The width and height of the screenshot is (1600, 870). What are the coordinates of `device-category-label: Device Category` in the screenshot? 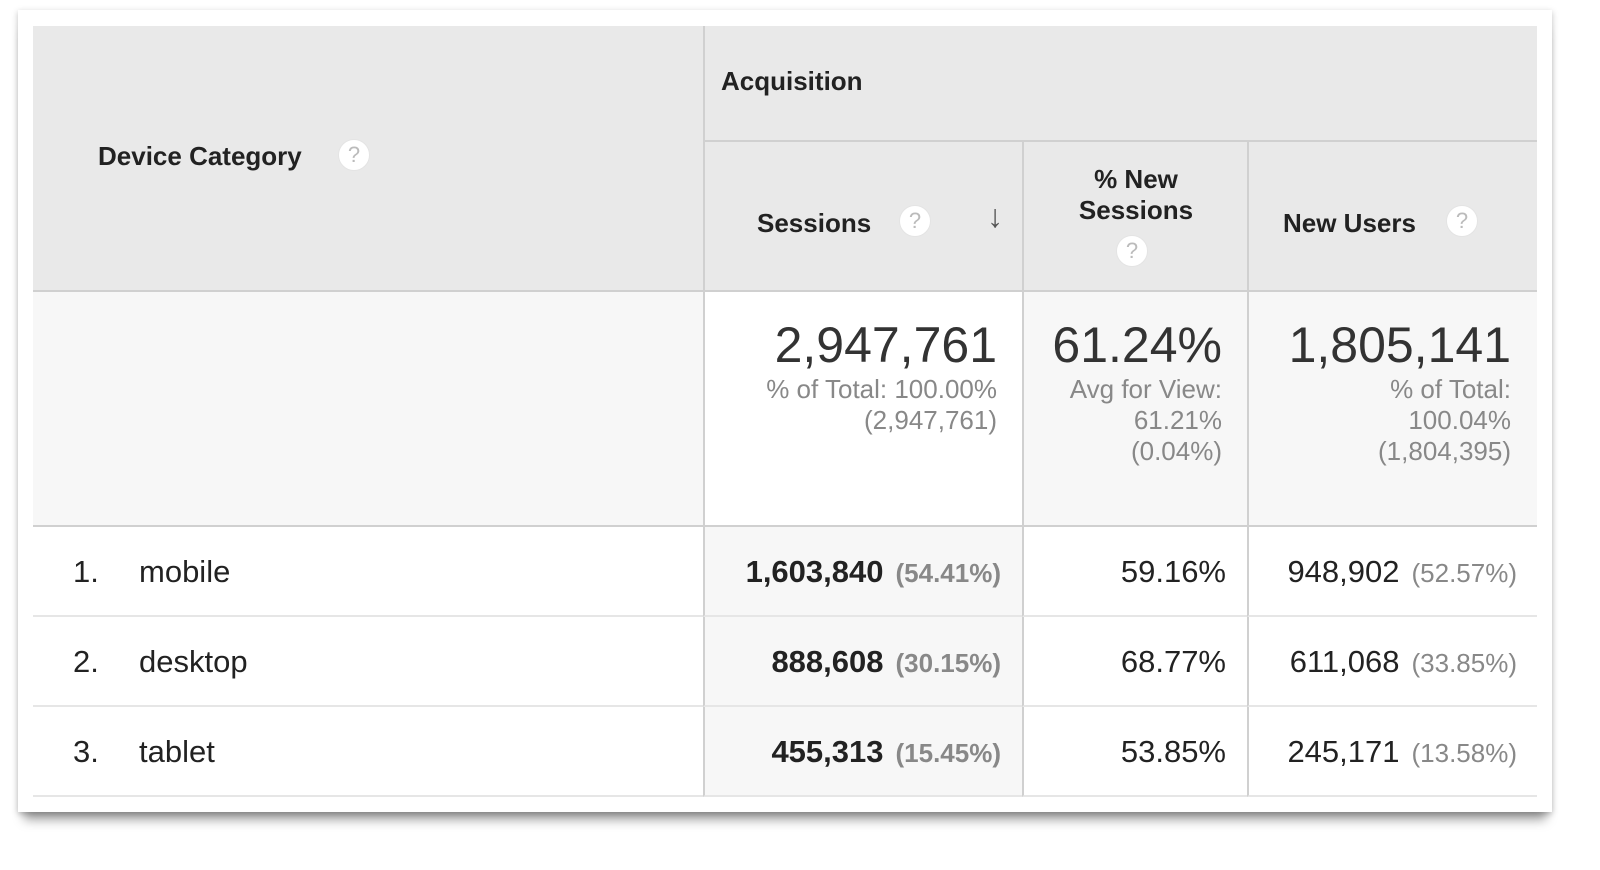 It's located at (200, 156).